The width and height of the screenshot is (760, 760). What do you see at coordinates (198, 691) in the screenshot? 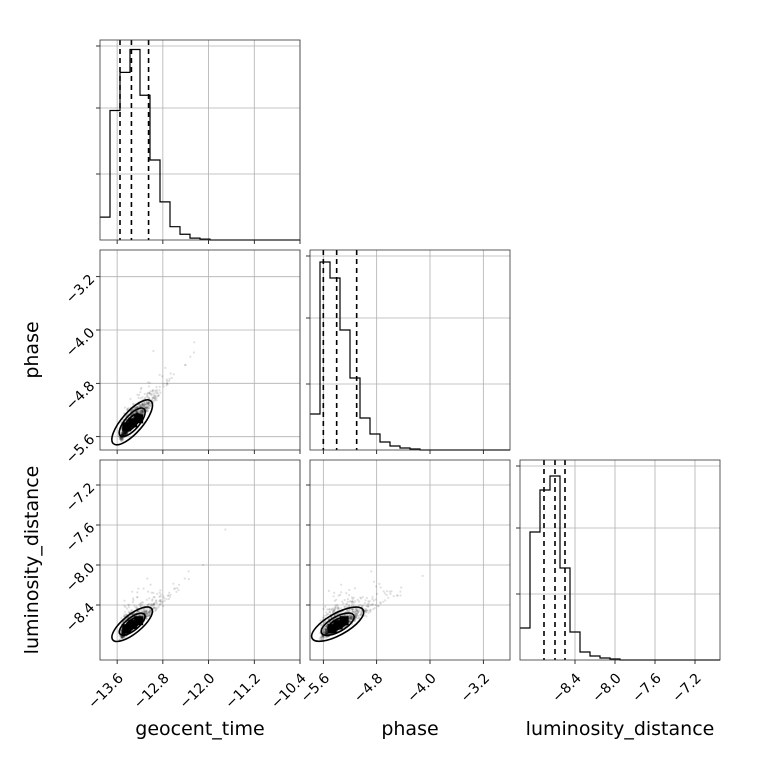
I see `x-tick-label: −12.0` at bounding box center [198, 691].